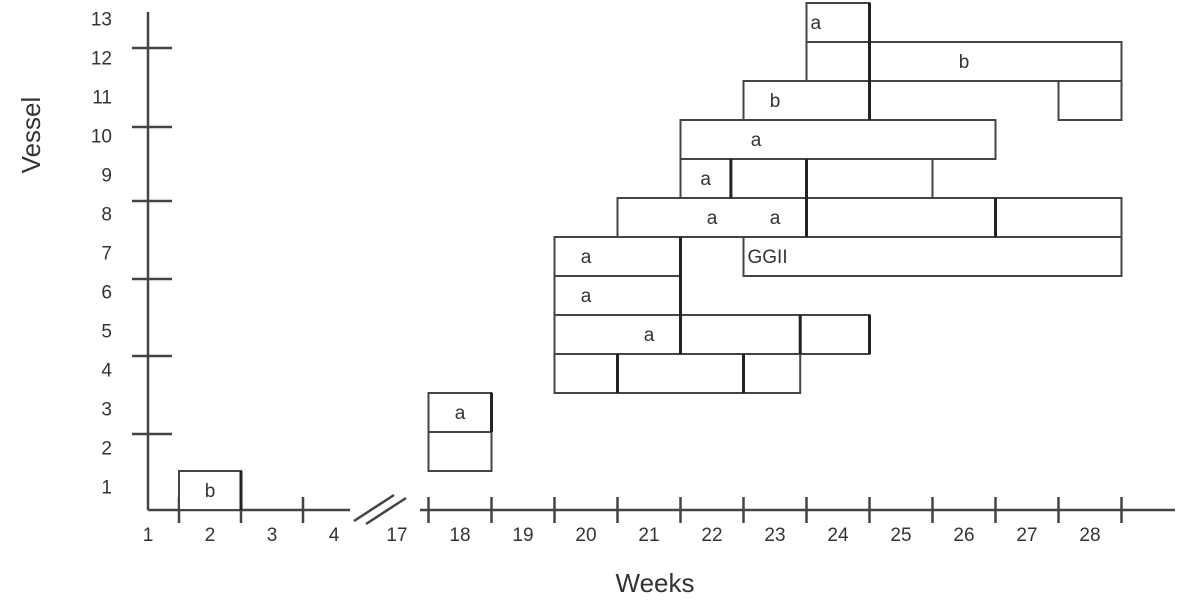  What do you see at coordinates (210, 535) in the screenshot?
I see `x-tick-label: 2` at bounding box center [210, 535].